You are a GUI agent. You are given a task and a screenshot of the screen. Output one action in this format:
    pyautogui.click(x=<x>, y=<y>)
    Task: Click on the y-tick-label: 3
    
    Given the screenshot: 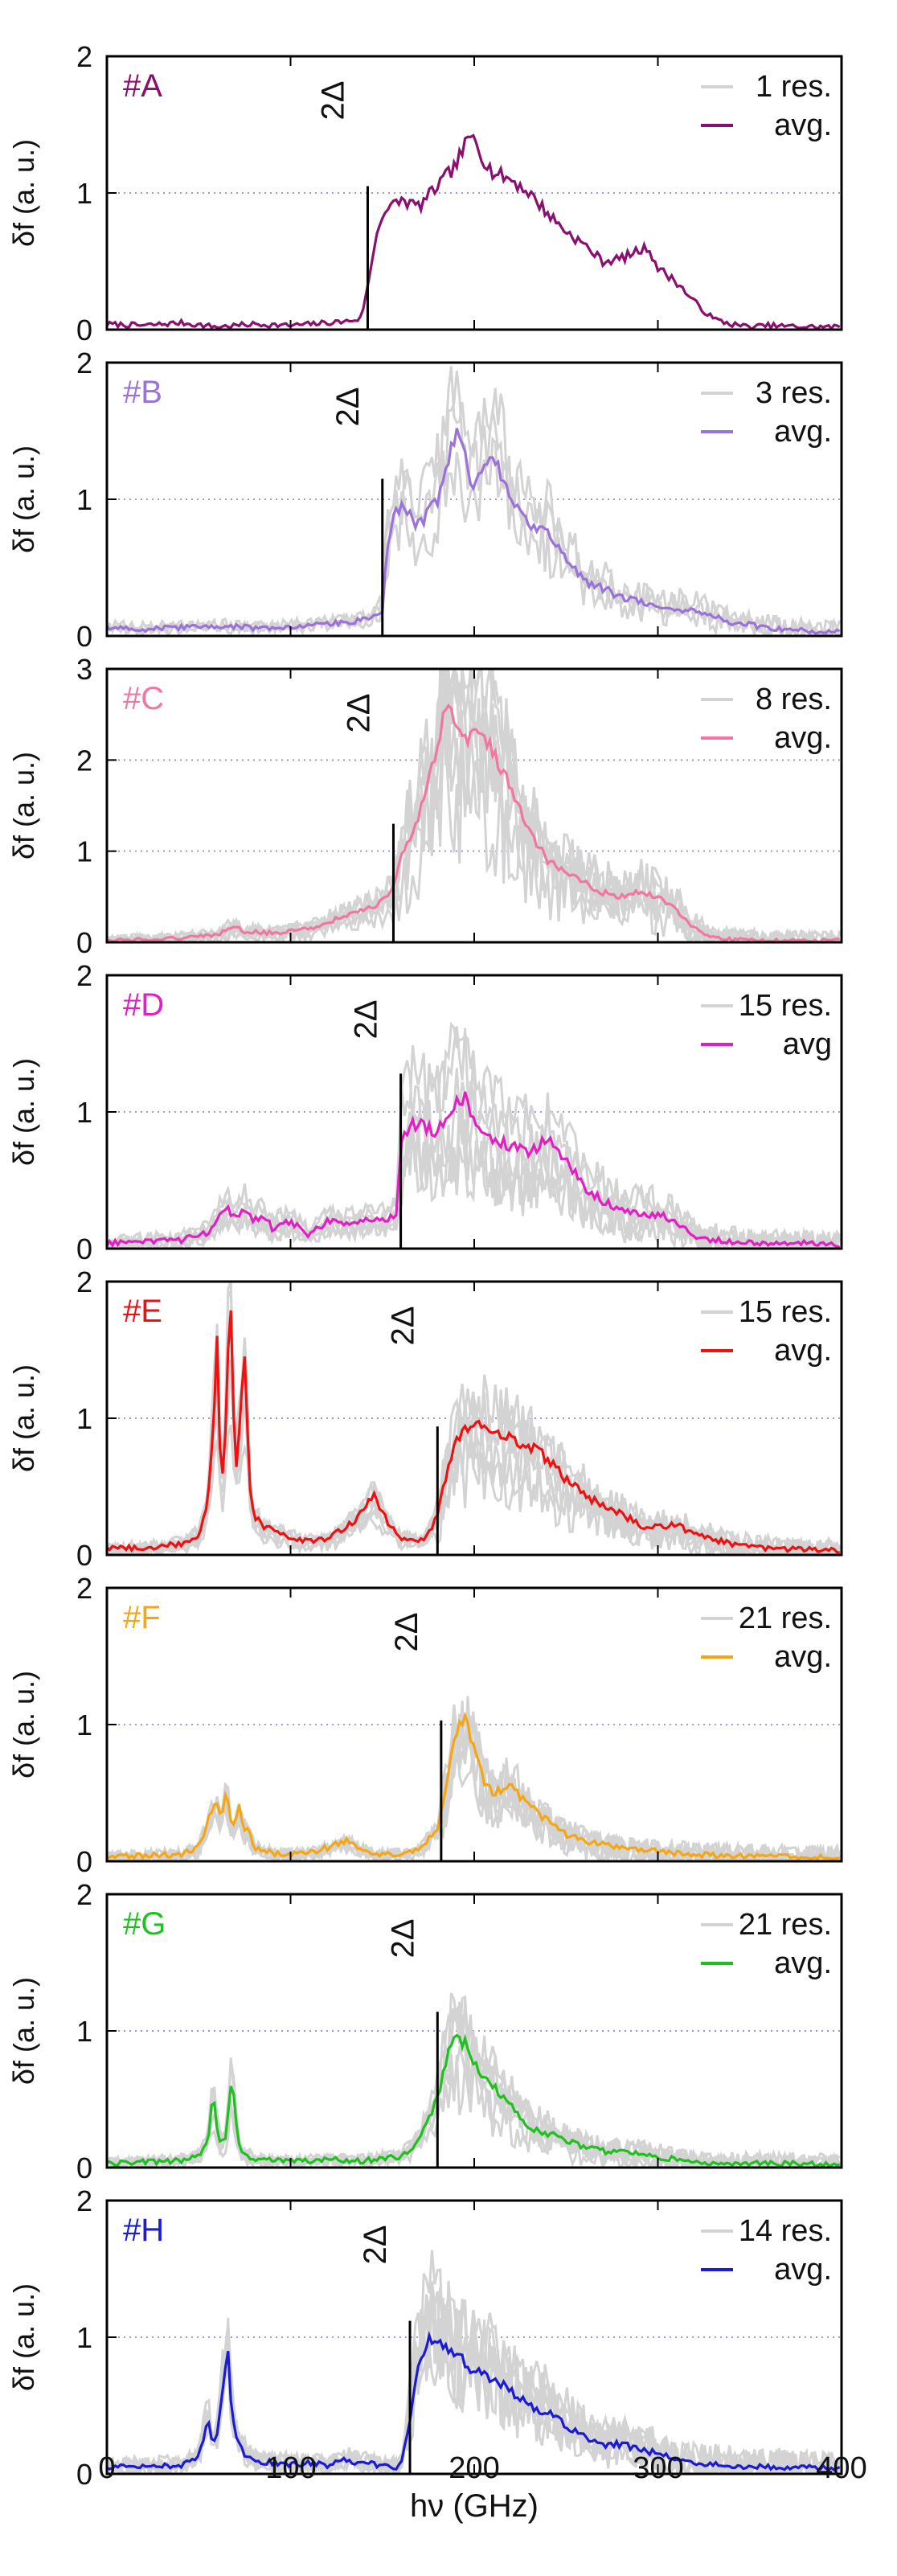 What is the action you would take?
    pyautogui.click(x=84, y=669)
    